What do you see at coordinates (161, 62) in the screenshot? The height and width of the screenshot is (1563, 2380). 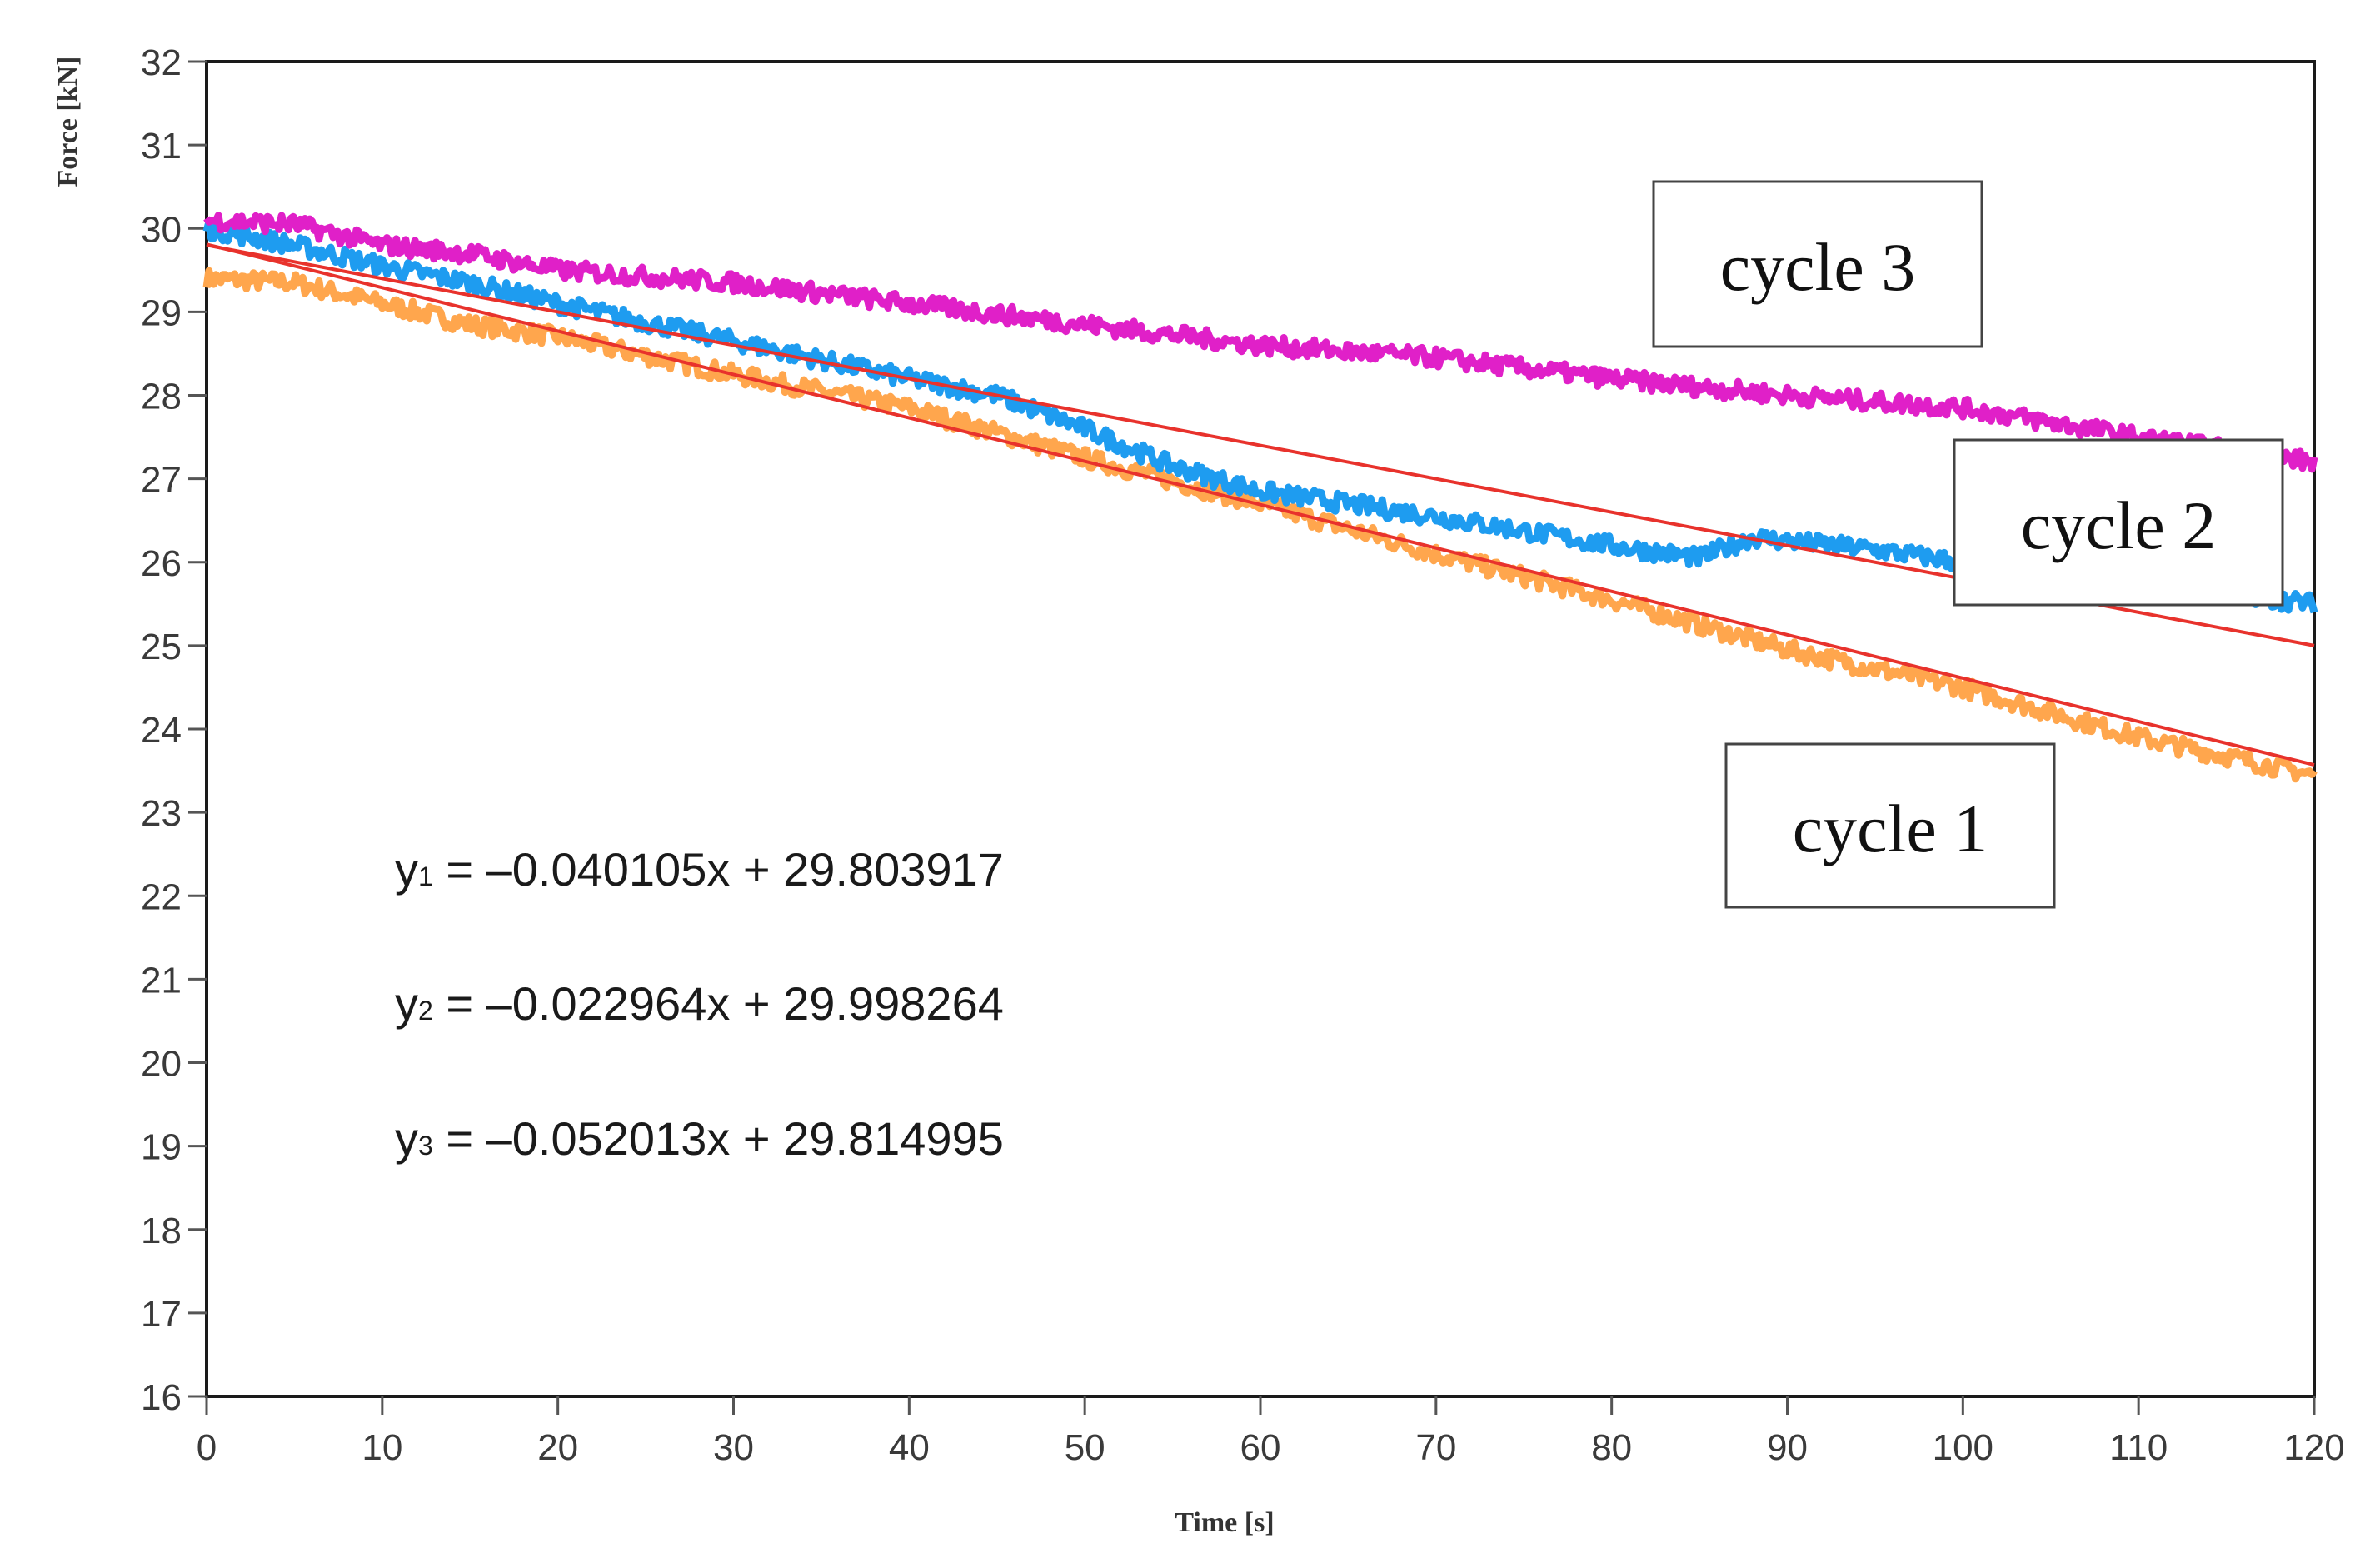 I see `y-tick-label: 32` at bounding box center [161, 62].